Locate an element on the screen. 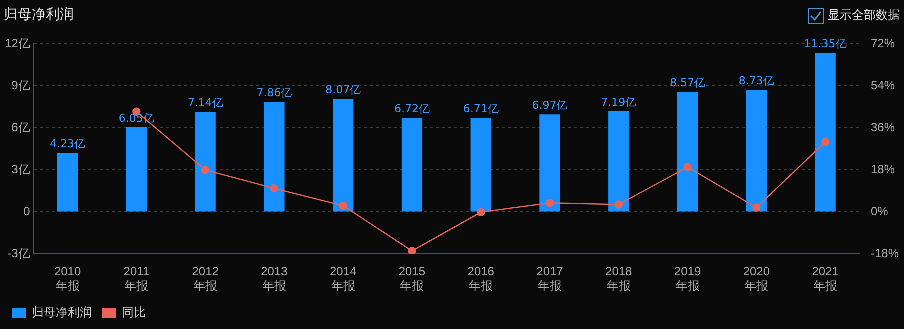  data-label: 8.57亿 is located at coordinates (688, 83).